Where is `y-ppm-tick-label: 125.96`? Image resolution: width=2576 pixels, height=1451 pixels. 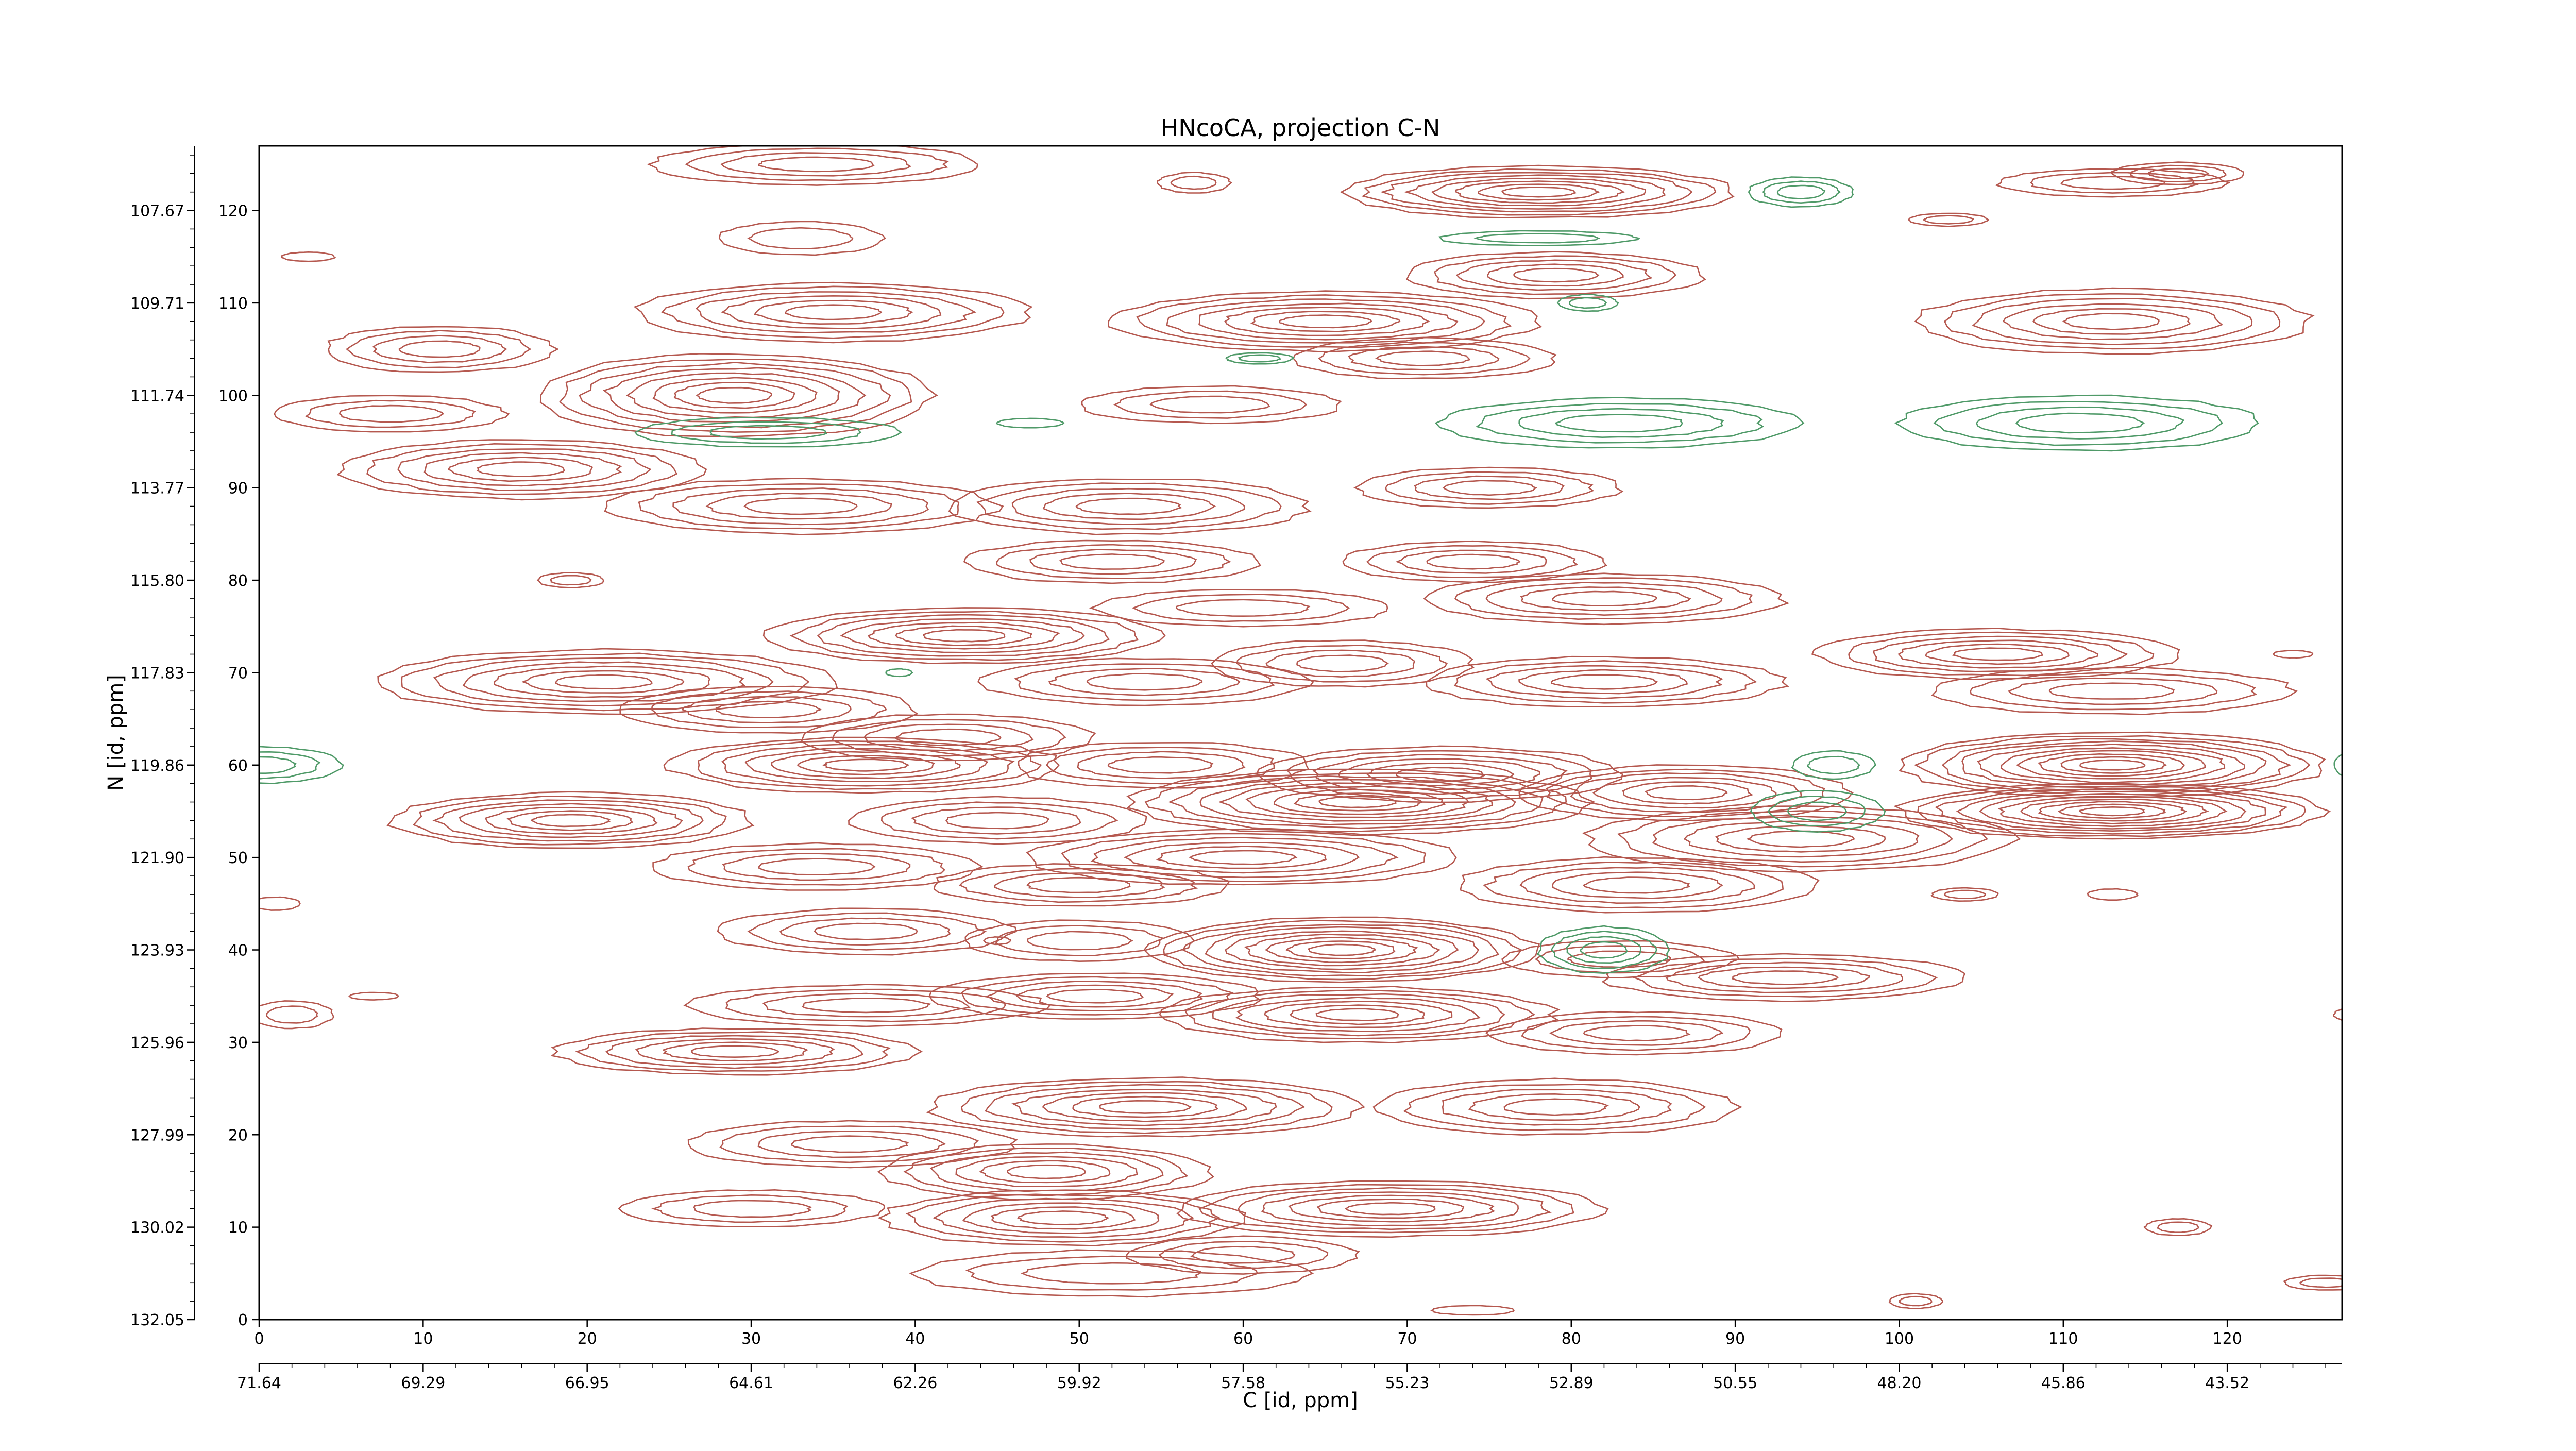 y-ppm-tick-label: 125.96 is located at coordinates (157, 1043).